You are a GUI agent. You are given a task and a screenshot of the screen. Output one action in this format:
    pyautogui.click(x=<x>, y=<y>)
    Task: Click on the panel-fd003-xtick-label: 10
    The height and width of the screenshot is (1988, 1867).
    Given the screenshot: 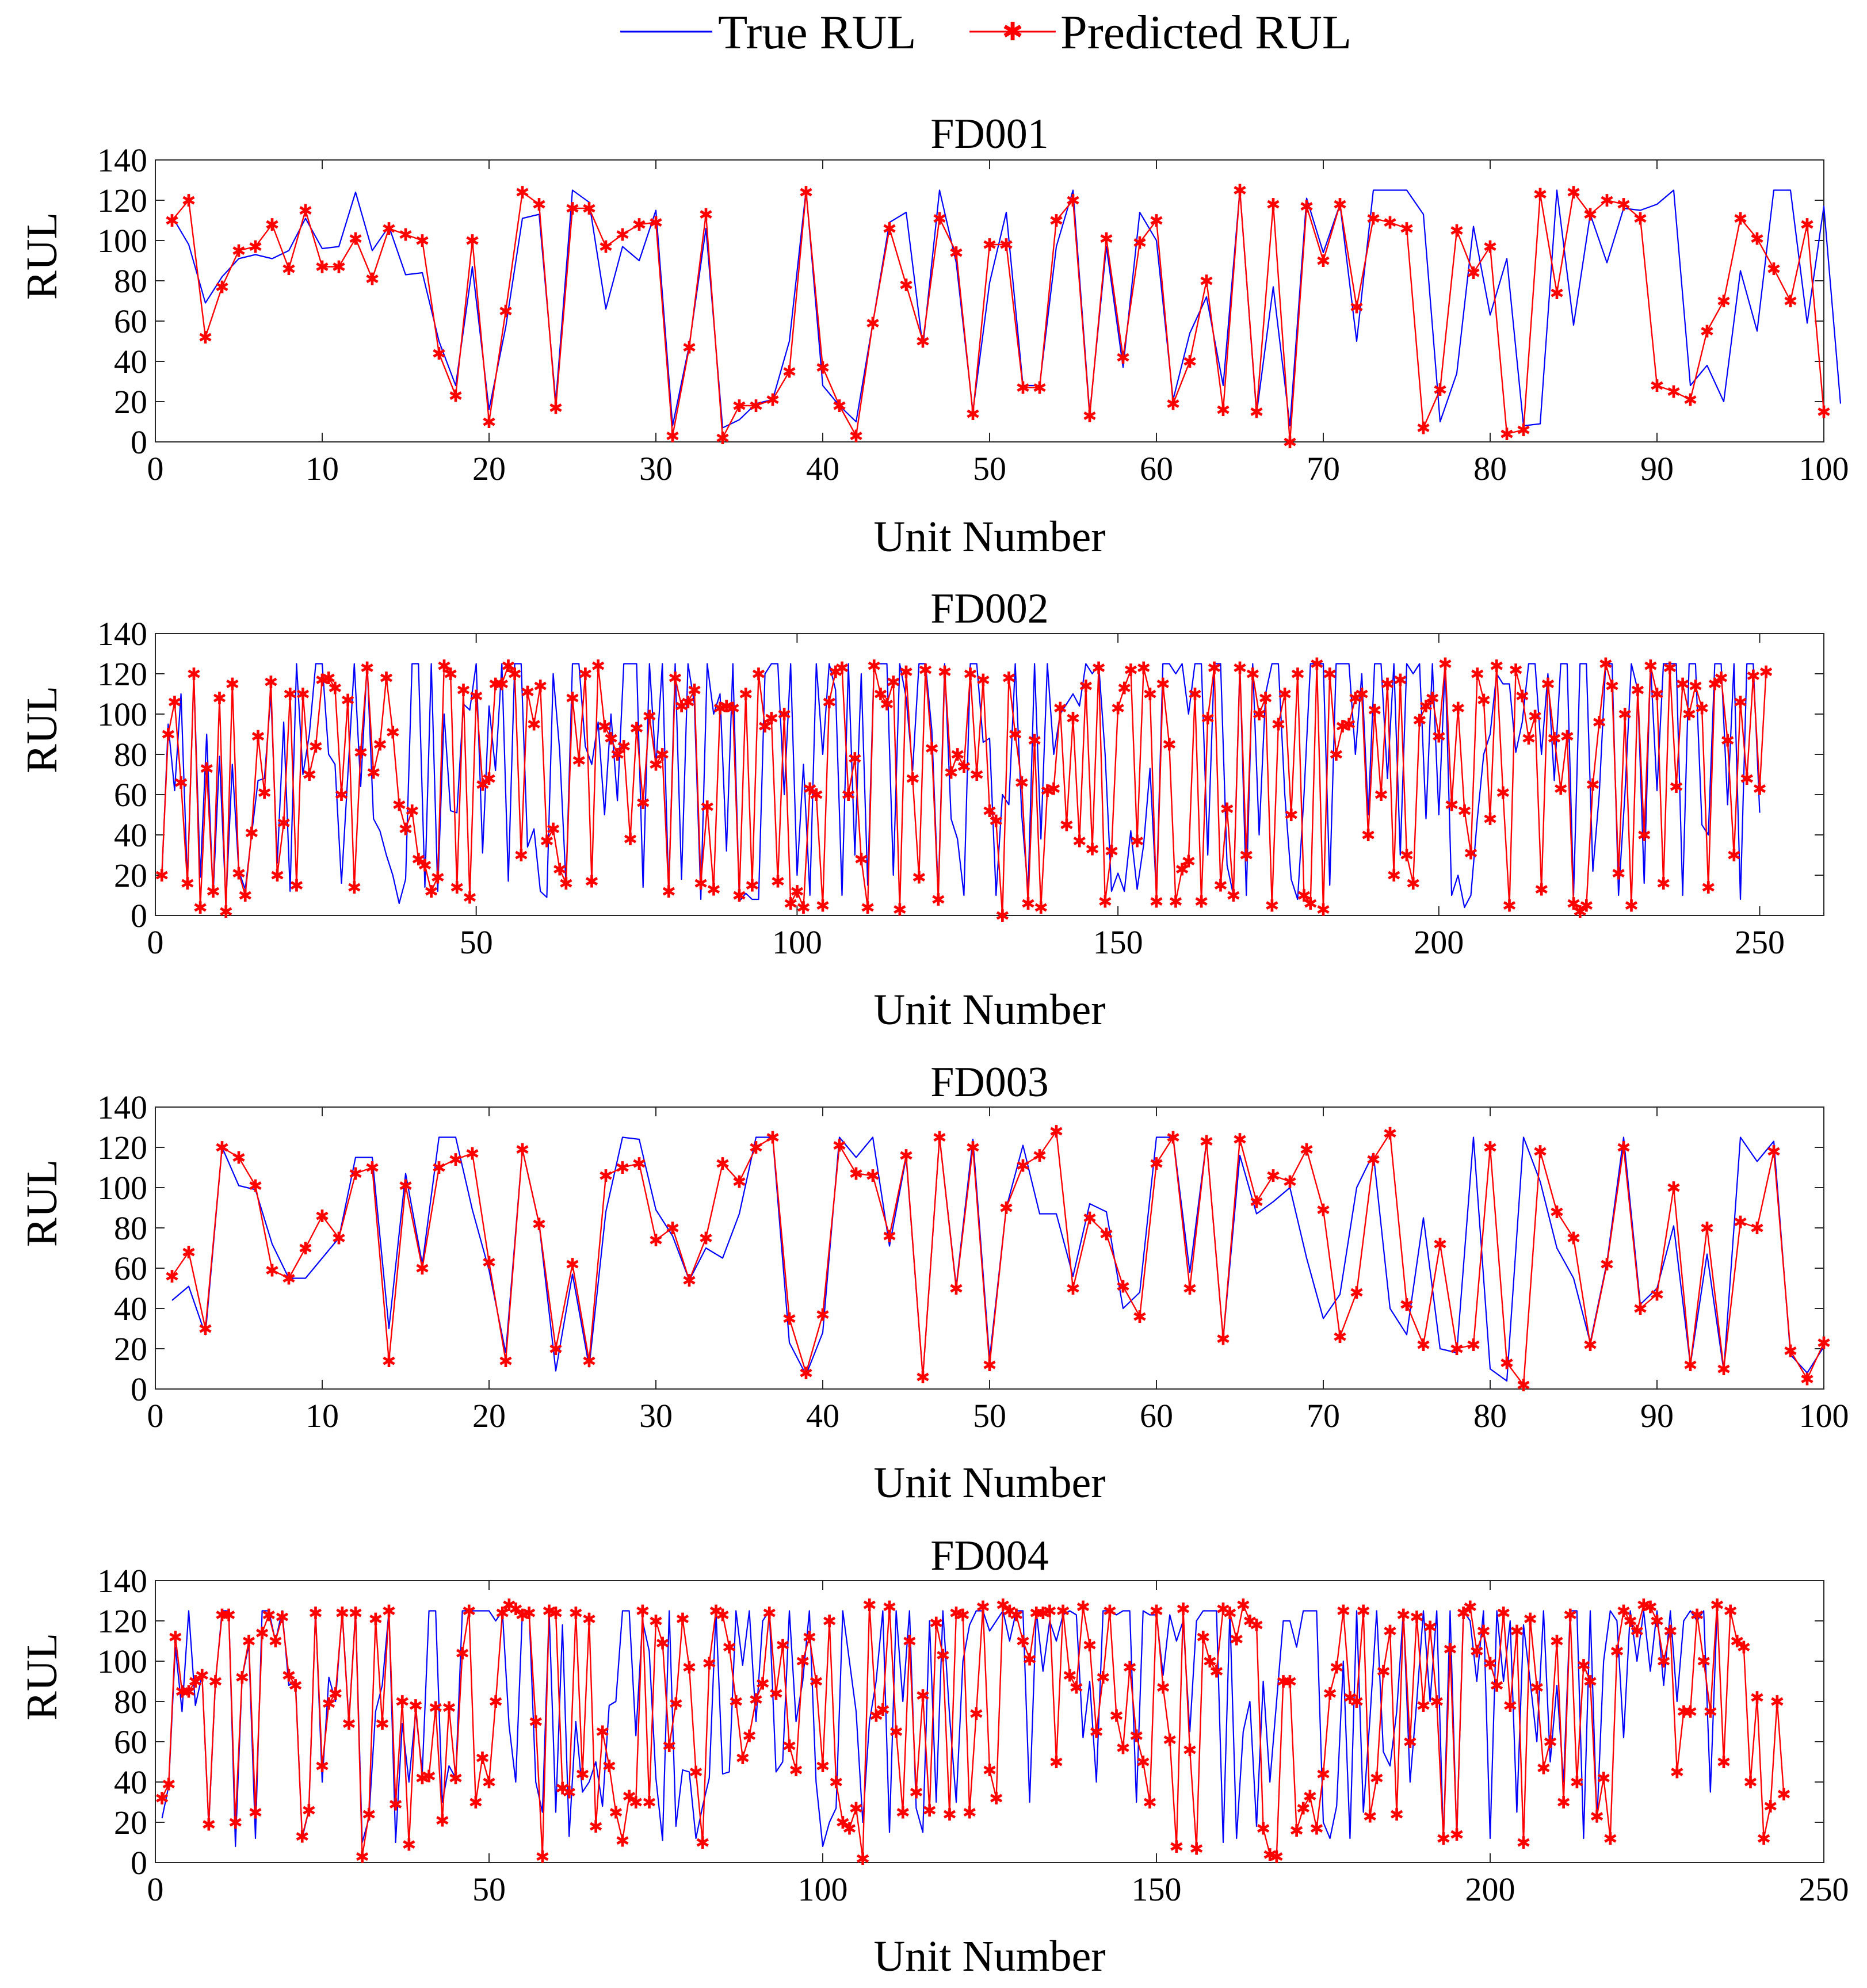 What is the action you would take?
    pyautogui.click(x=322, y=1415)
    